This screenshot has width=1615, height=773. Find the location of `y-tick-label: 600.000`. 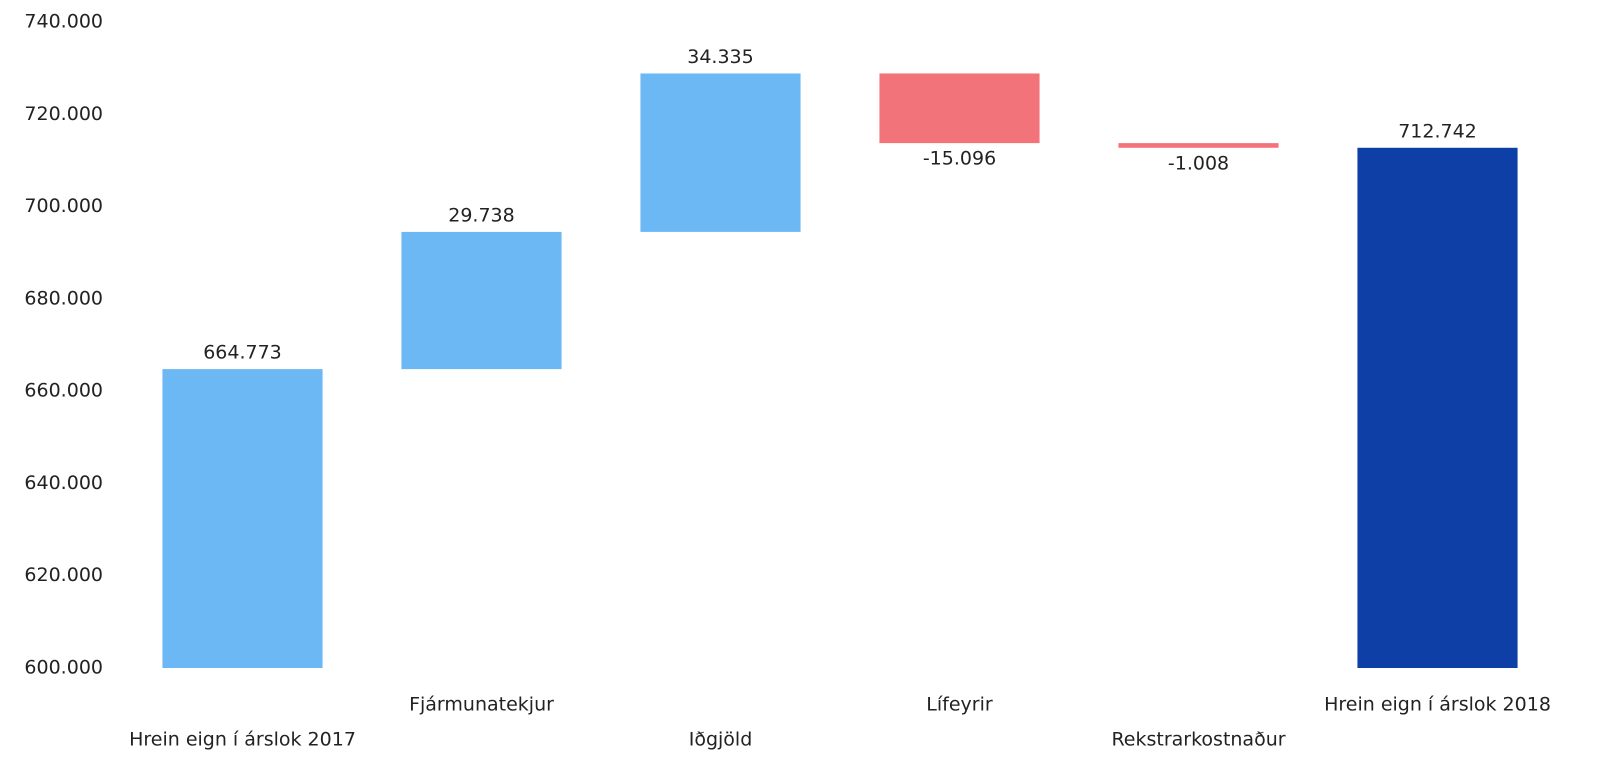

y-tick-label: 600.000 is located at coordinates (63, 668).